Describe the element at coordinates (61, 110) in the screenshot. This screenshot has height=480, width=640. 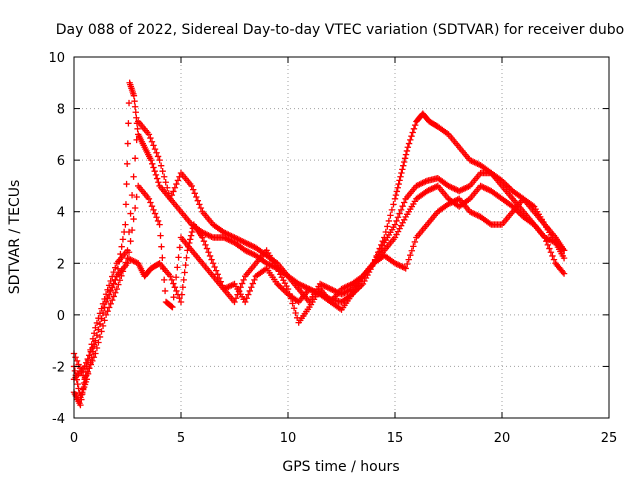
I see `y-tick-label: 8` at that location.